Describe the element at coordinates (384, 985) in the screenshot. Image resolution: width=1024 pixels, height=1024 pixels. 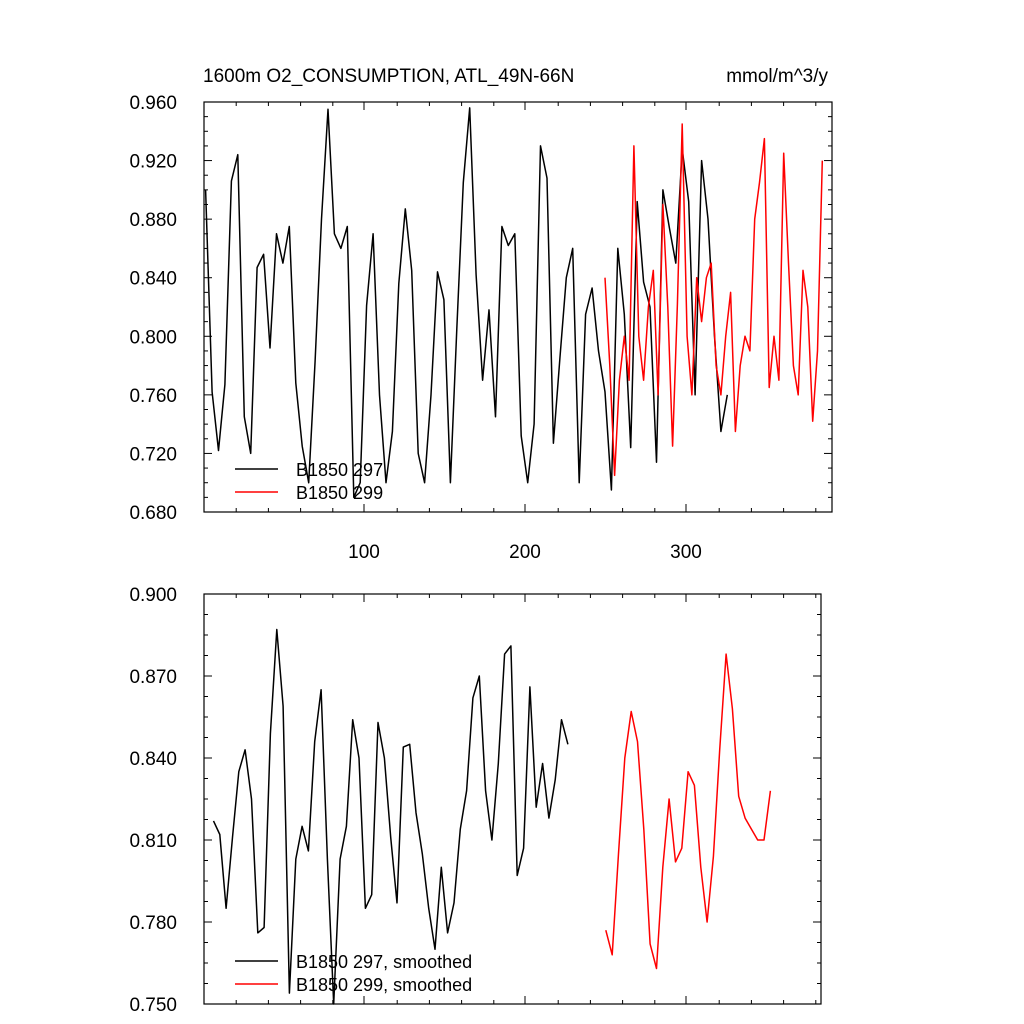
I see `legend-label: B1850 299, smoothed` at that location.